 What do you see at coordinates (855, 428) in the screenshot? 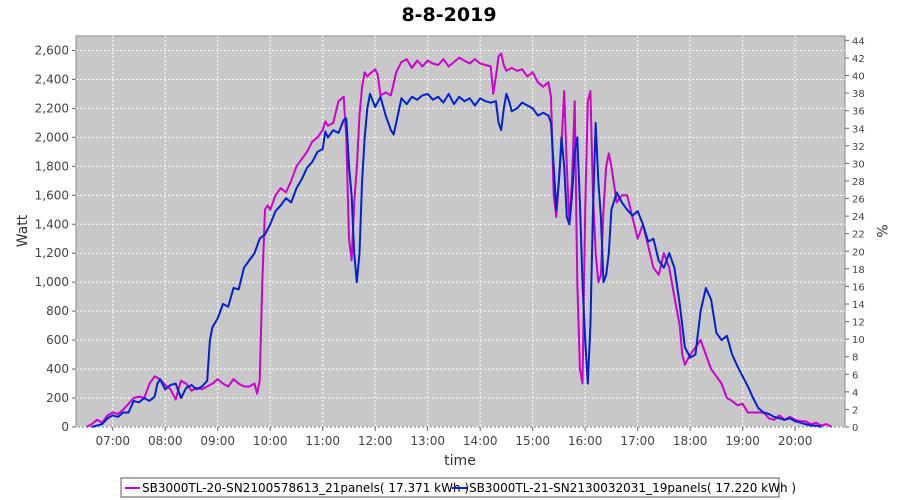
I see `y2-tick-label: 0` at bounding box center [855, 428].